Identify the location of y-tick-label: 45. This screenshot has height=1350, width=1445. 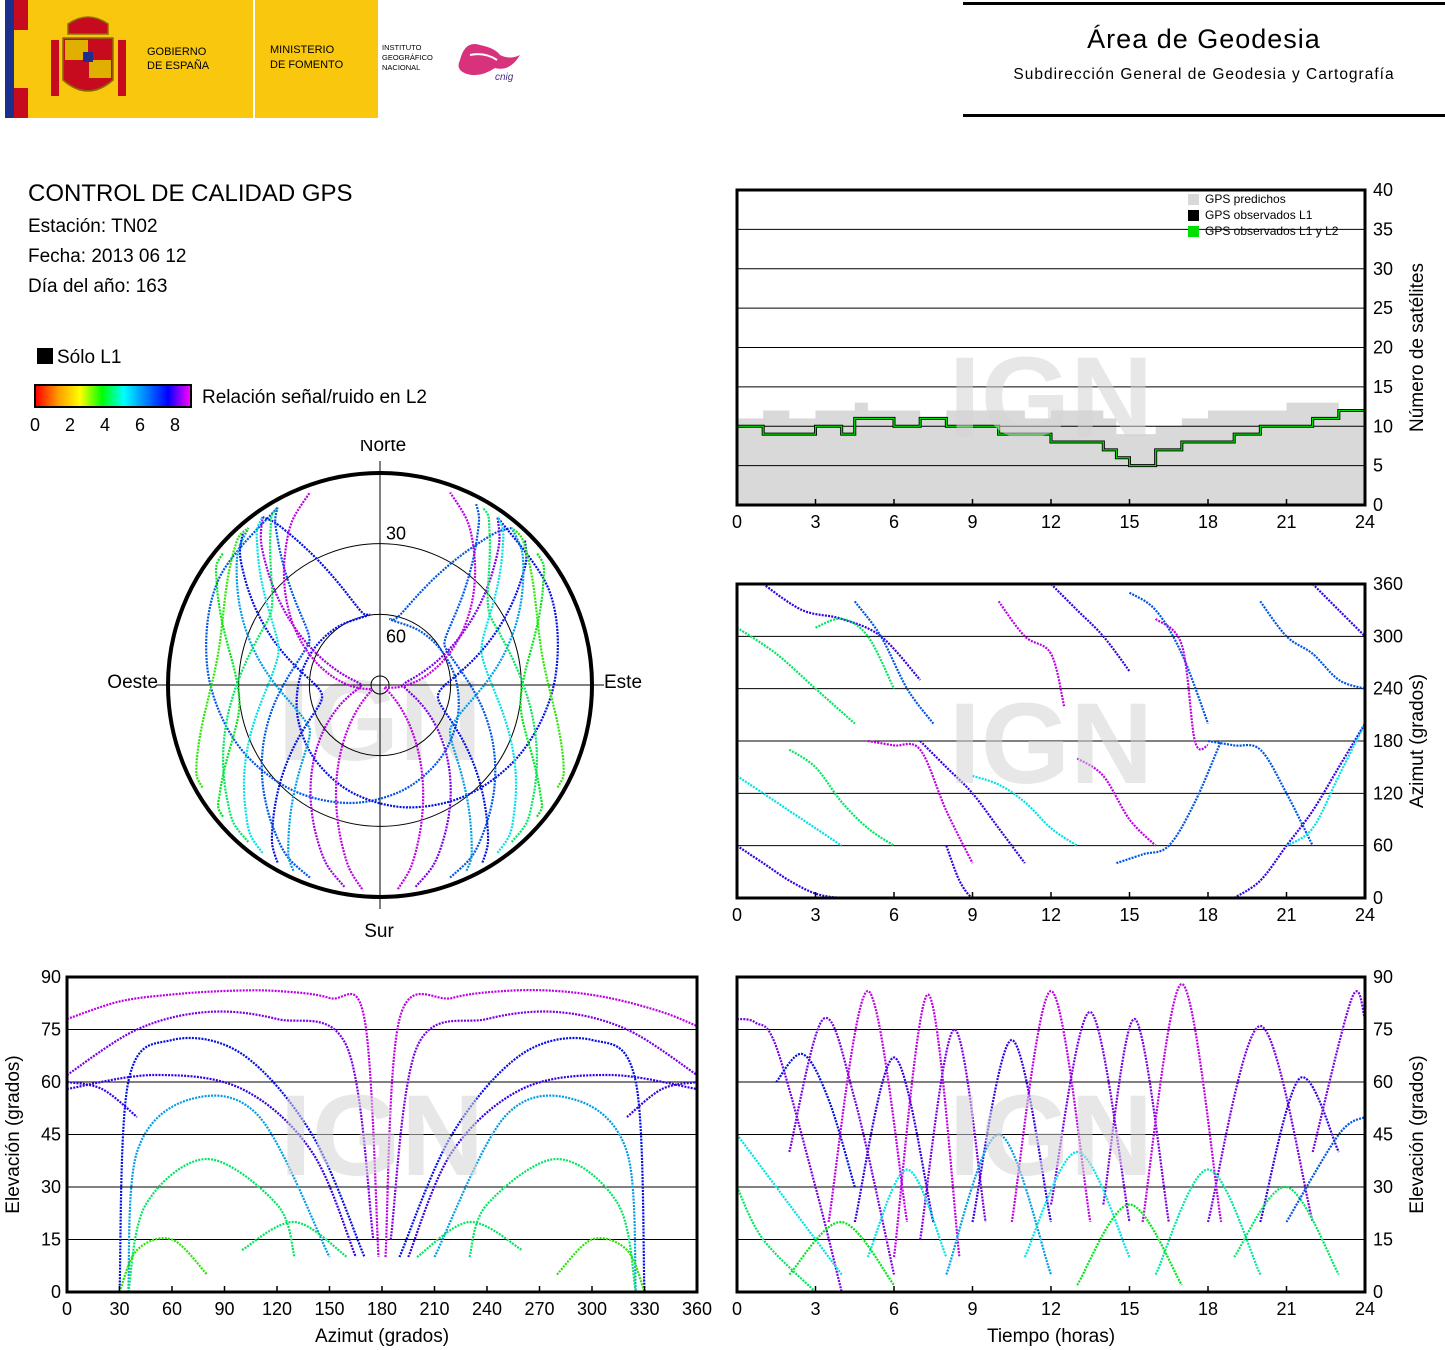
(51, 1135).